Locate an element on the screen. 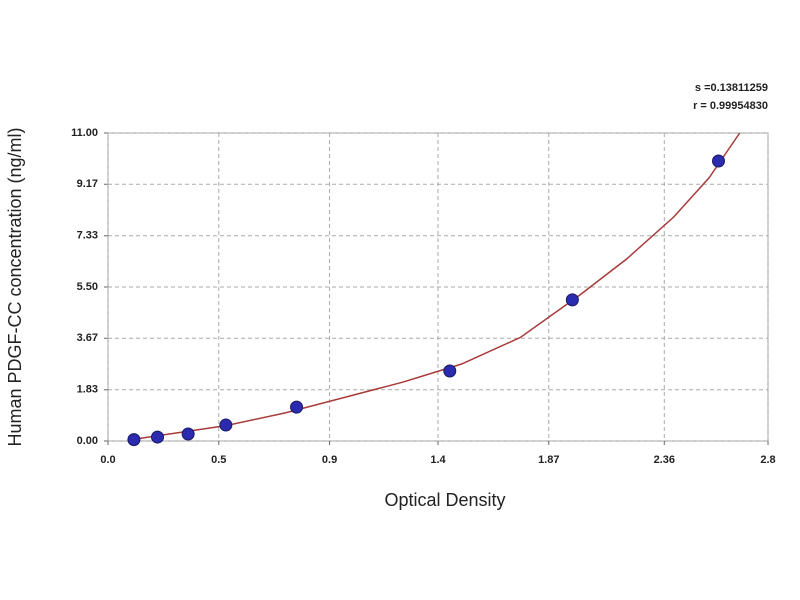  y-tick-label: 0.00 is located at coordinates (87, 441).